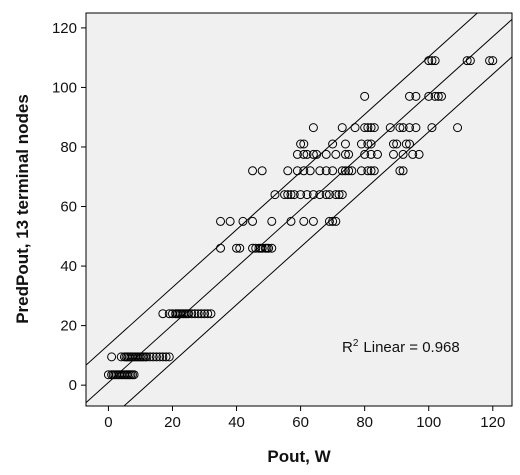 This screenshot has width=520, height=475. I want to click on r-squared-symbol: R, so click(347, 347).